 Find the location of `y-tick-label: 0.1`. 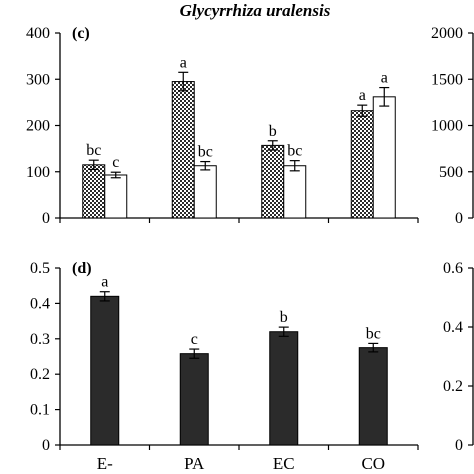

y-tick-label: 0.1 is located at coordinates (40, 410).